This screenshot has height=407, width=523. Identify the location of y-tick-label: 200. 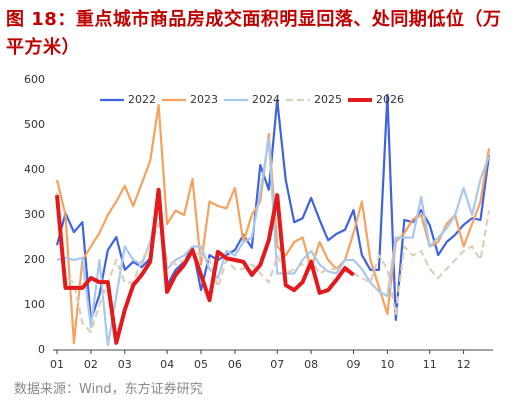
(34, 259).